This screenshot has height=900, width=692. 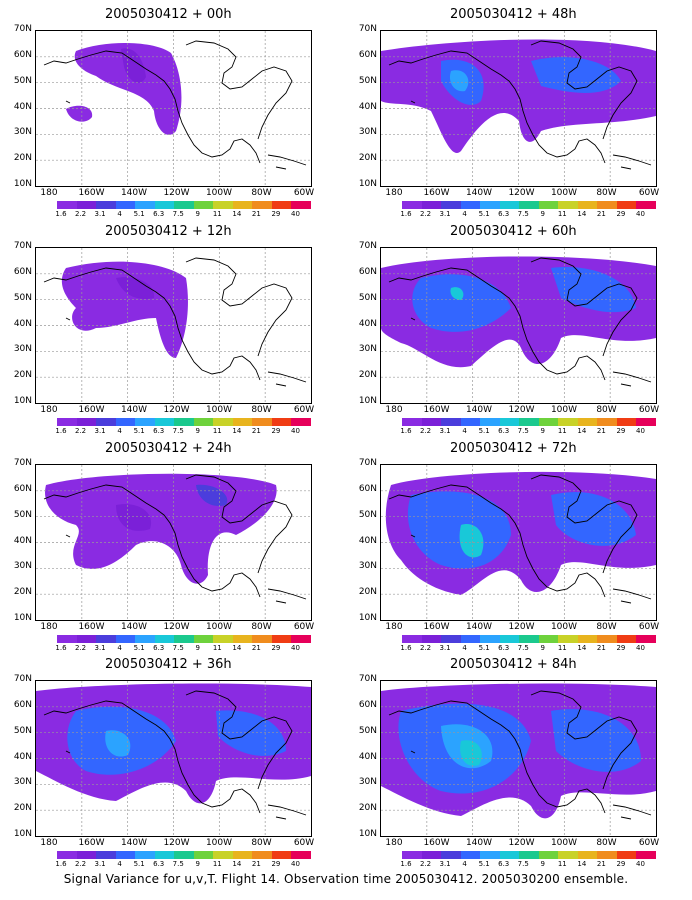 I want to click on latitude-label: 20N, so click(x=367, y=592).